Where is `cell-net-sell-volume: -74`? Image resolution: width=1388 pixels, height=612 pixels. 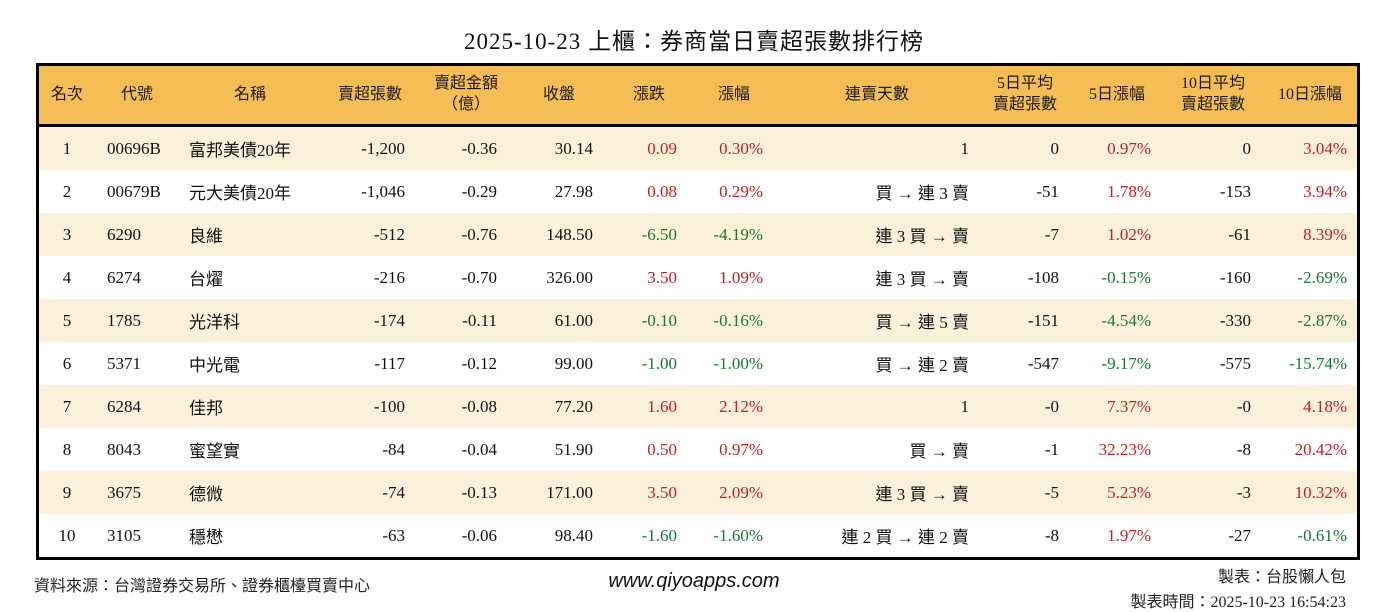
cell-net-sell-volume: -74 is located at coordinates (393, 492).